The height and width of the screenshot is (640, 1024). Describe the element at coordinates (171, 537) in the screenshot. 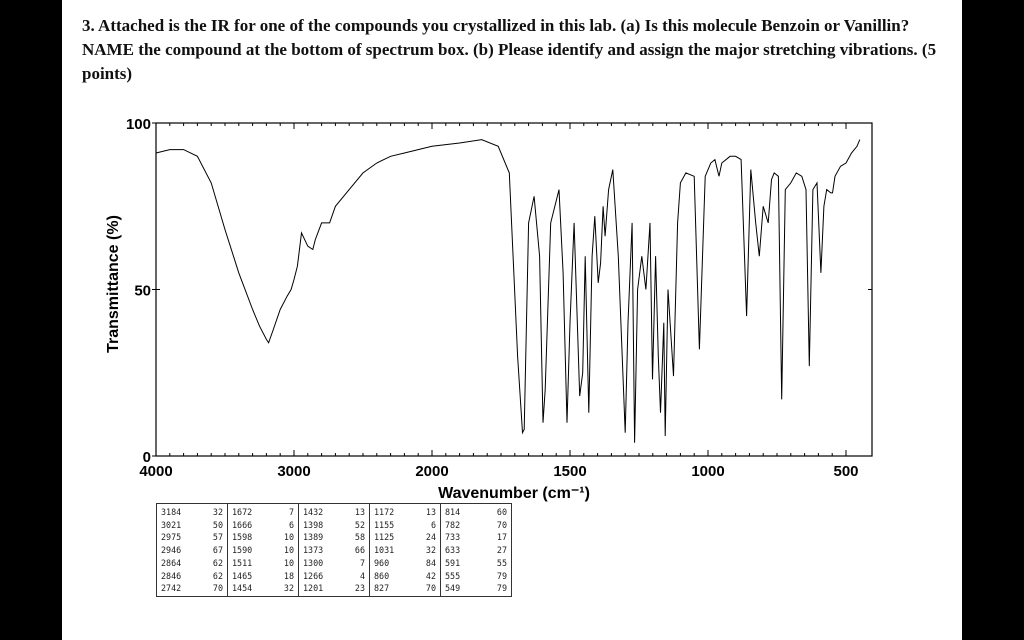

I see `peak-wavenumber: 2975` at that location.